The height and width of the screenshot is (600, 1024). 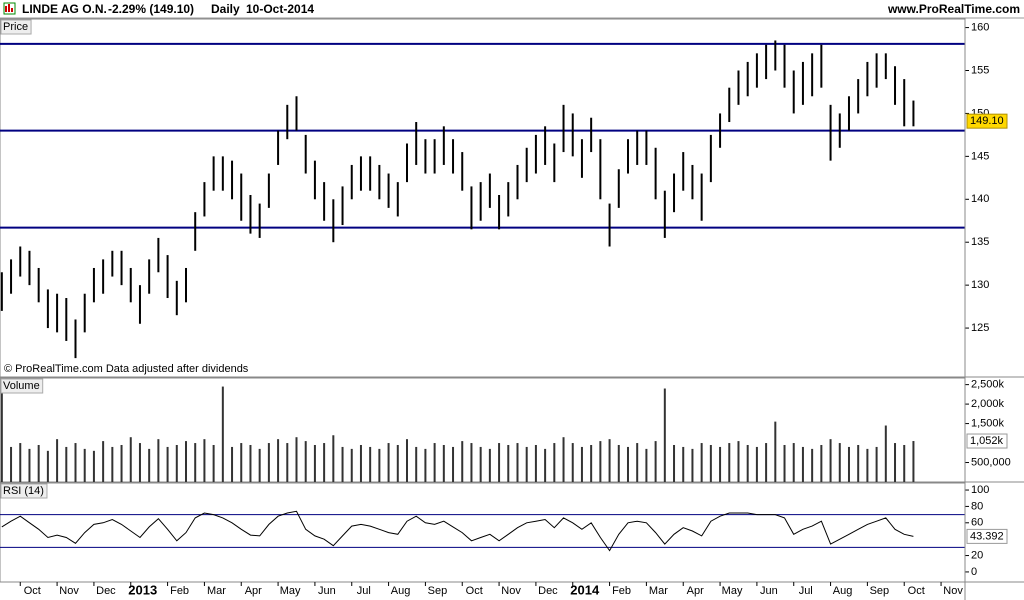 What do you see at coordinates (142, 589) in the screenshot?
I see `x-tick-label: 2013` at bounding box center [142, 589].